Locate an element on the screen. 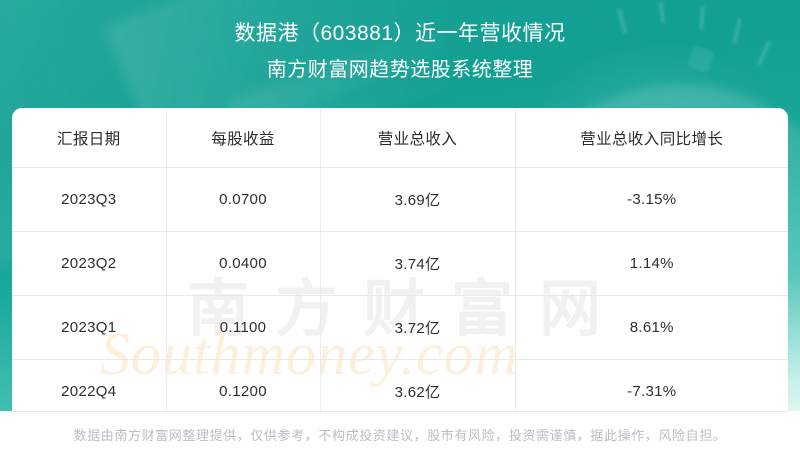 This screenshot has height=460, width=800. column-header-revenue: 营业总收入 is located at coordinates (418, 138).